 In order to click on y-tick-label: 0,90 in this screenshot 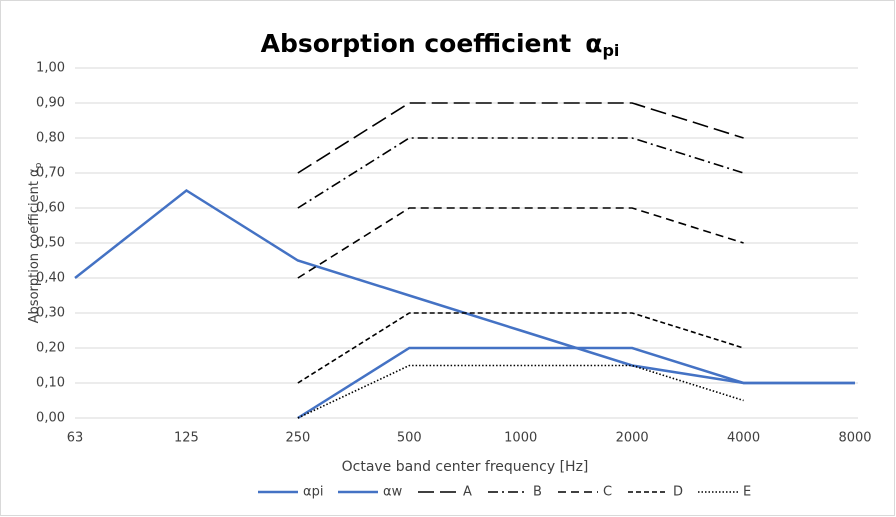, I will do `click(50, 103)`.